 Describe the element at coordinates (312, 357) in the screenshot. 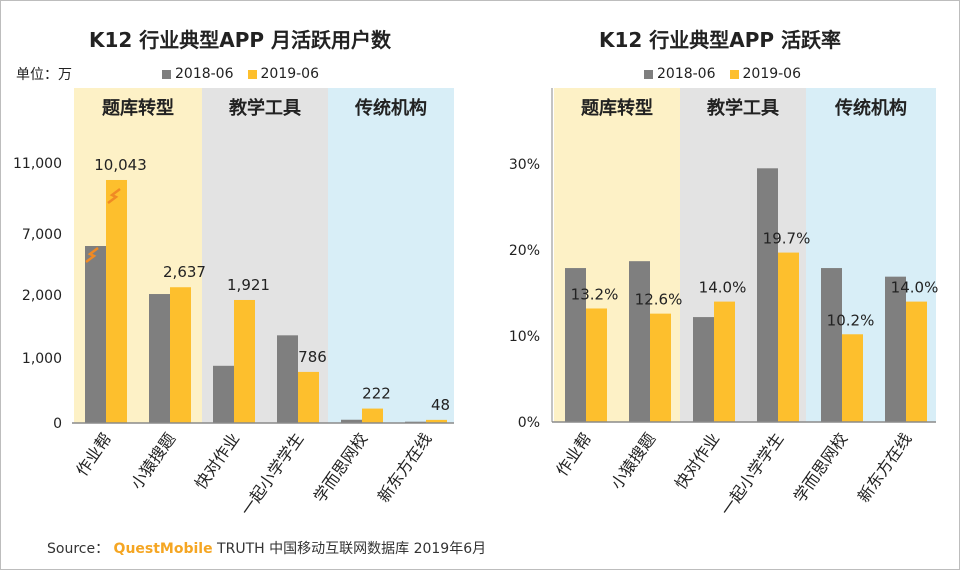

I see `left-data-label-3: 786` at that location.